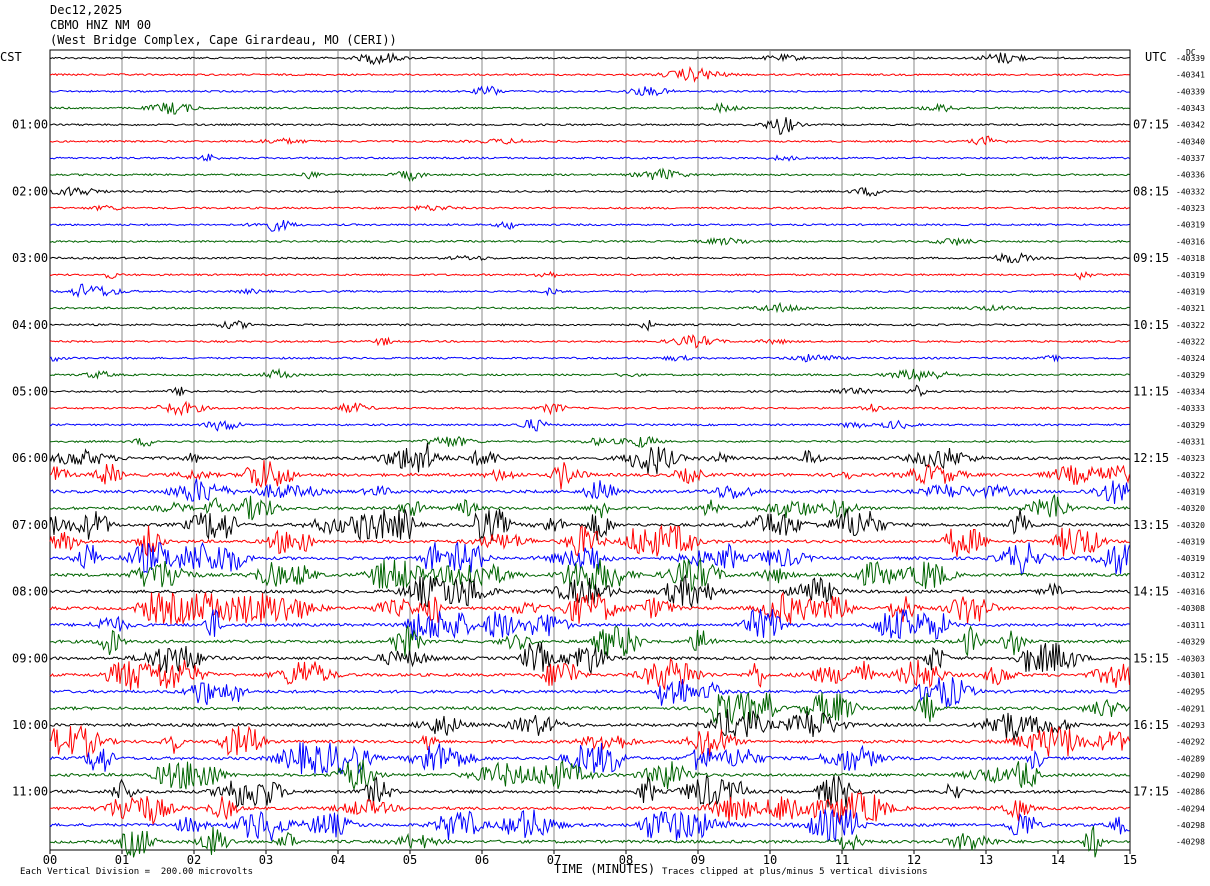 This screenshot has height=886, width=1210. What do you see at coordinates (30, 258) in the screenshot?
I see `cst-hour-label: 03:00` at bounding box center [30, 258].